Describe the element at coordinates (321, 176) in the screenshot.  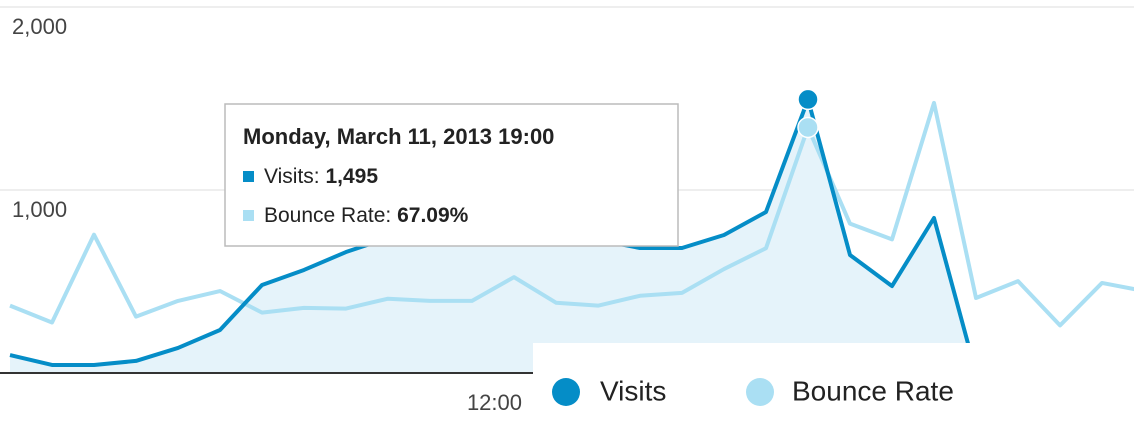
I see `tooltip-item: Visits: 1,495` at that location.